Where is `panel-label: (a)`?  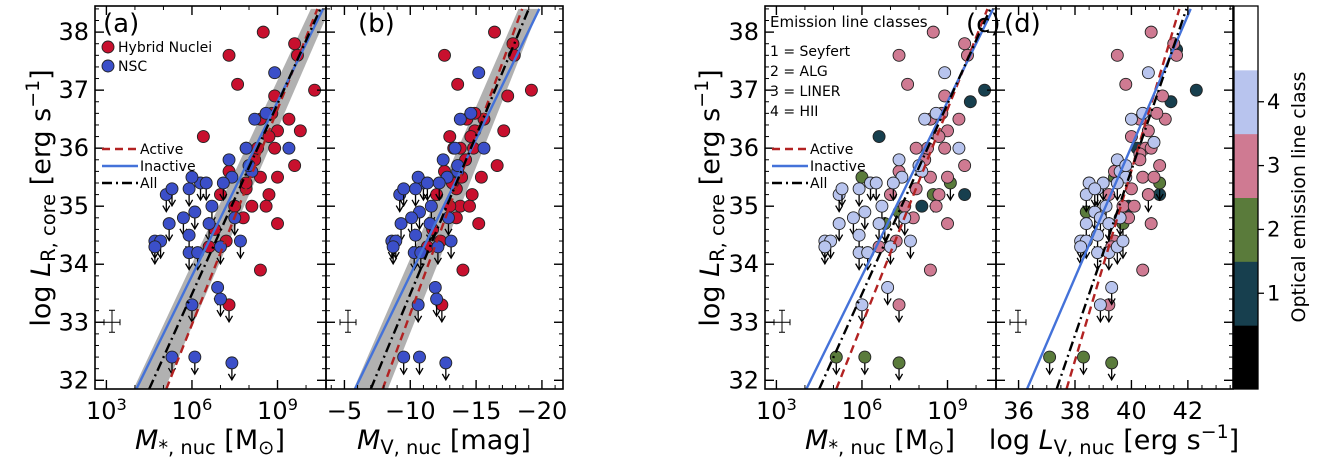
panel-label: (a) is located at coordinates (121, 24).